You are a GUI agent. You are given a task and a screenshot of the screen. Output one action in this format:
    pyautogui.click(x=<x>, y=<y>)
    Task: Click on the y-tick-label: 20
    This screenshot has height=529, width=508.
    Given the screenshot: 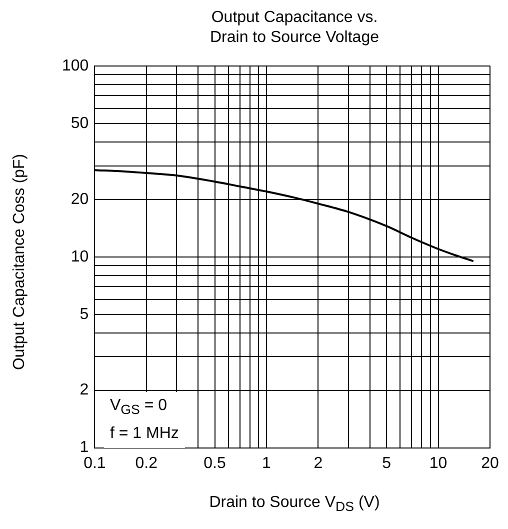 What is the action you would take?
    pyautogui.click(x=79, y=199)
    